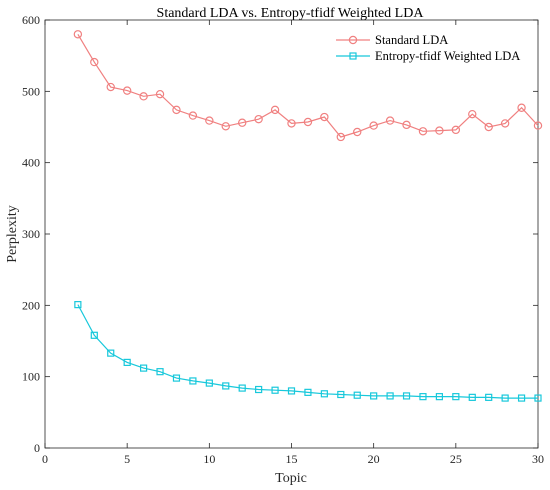 The image size is (550, 490). I want to click on legend-item: Standard LDA, so click(392, 40).